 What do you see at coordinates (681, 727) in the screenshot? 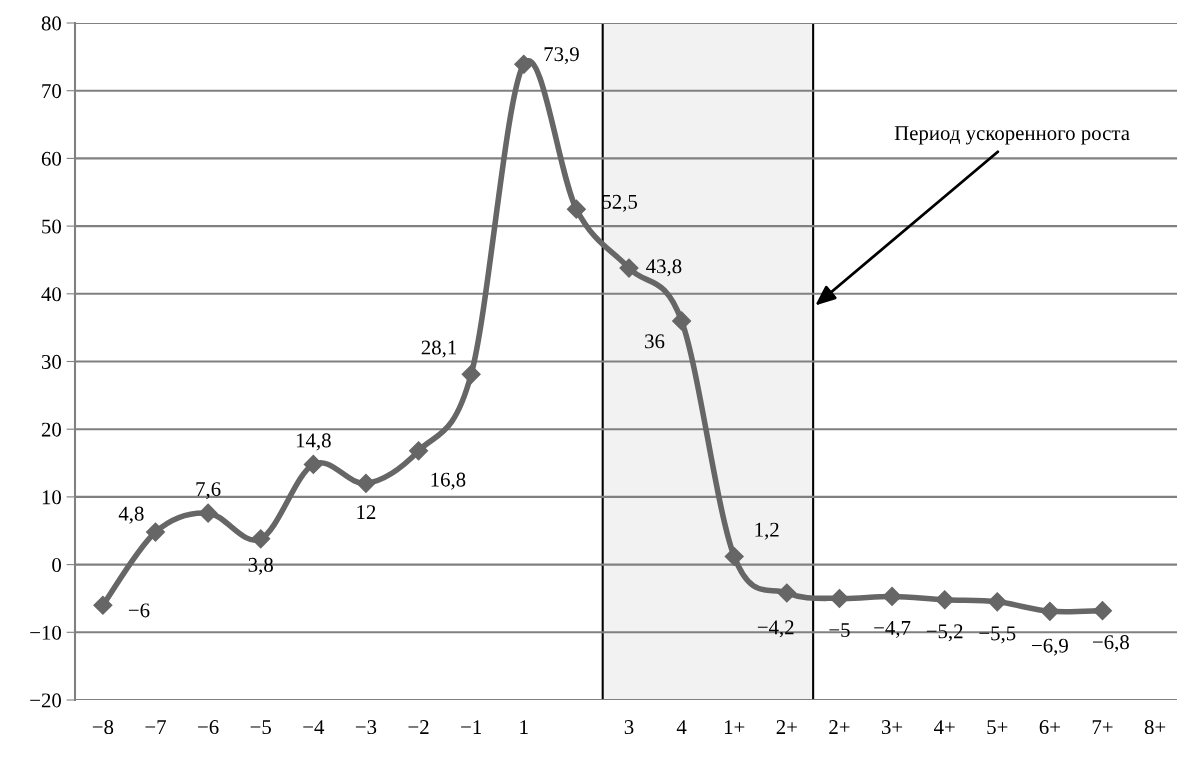
I see `x-tick-label: 4` at bounding box center [681, 727].